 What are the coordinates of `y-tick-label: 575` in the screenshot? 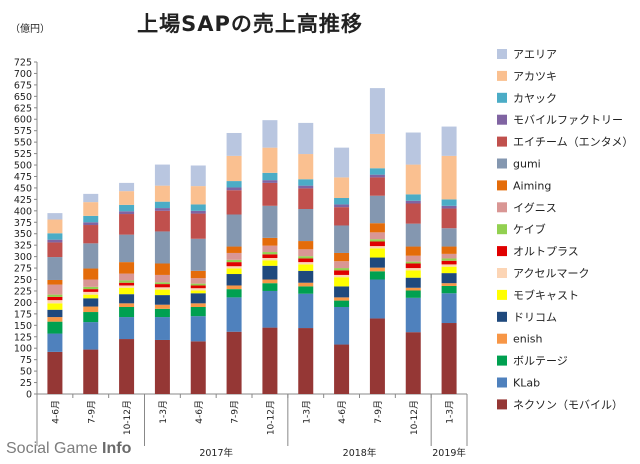 It's located at (23, 131).